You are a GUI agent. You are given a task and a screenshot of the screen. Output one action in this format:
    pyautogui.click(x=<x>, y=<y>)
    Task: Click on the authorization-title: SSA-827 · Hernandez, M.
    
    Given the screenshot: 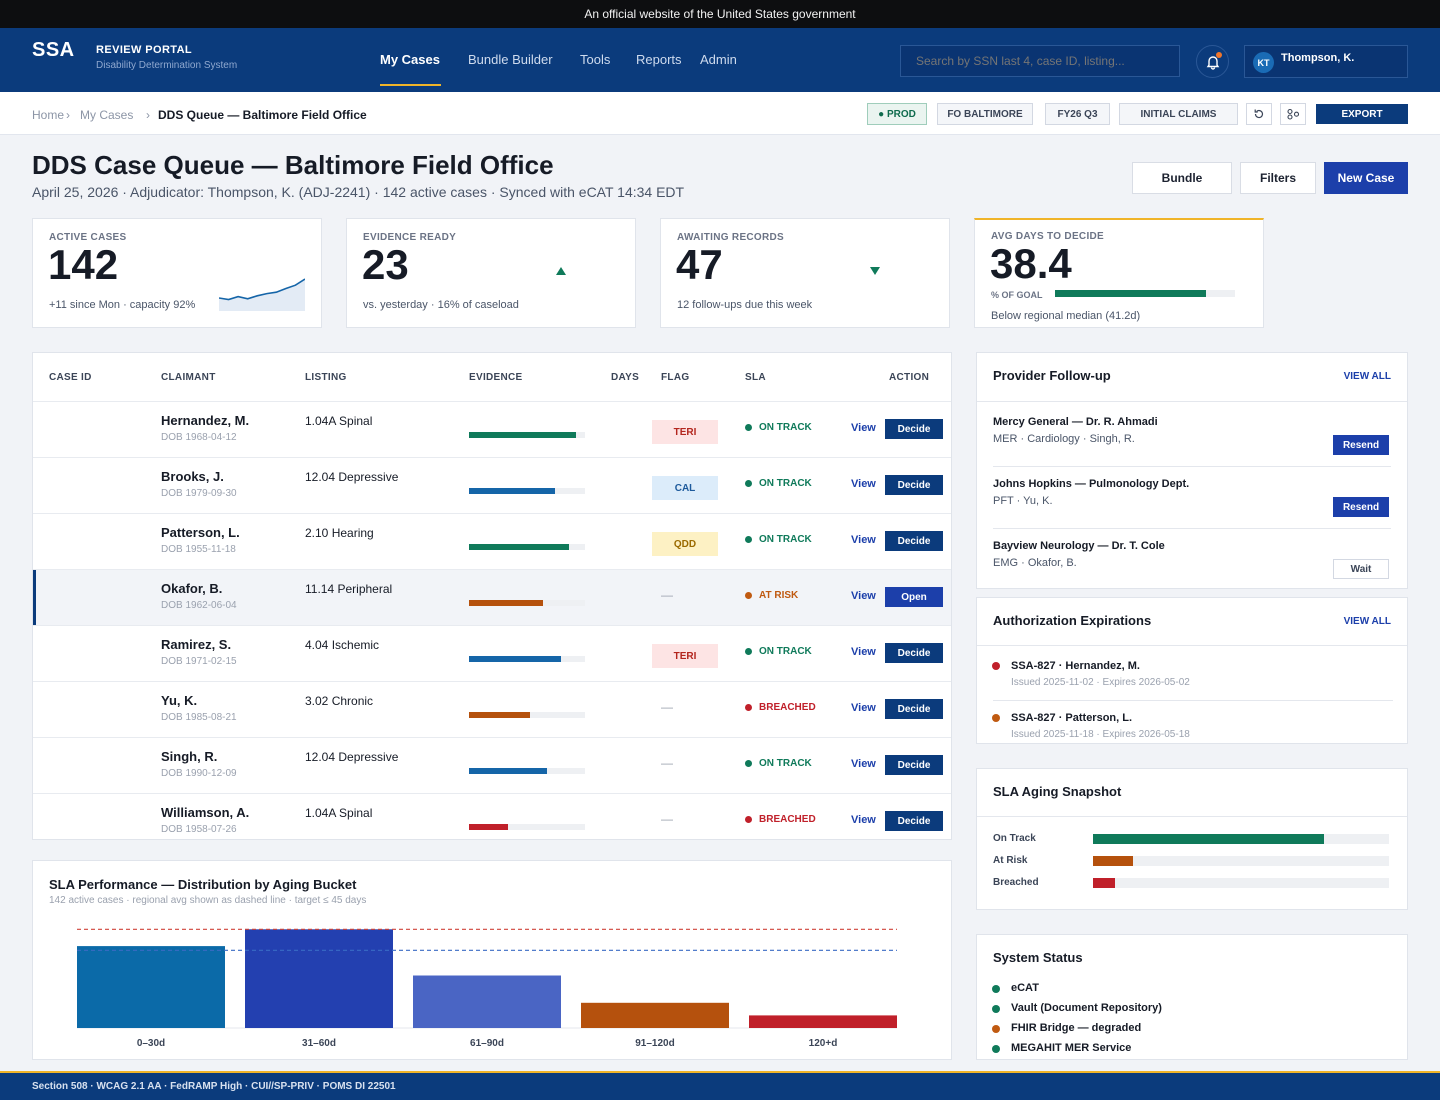 What is the action you would take?
    pyautogui.click(x=1075, y=666)
    